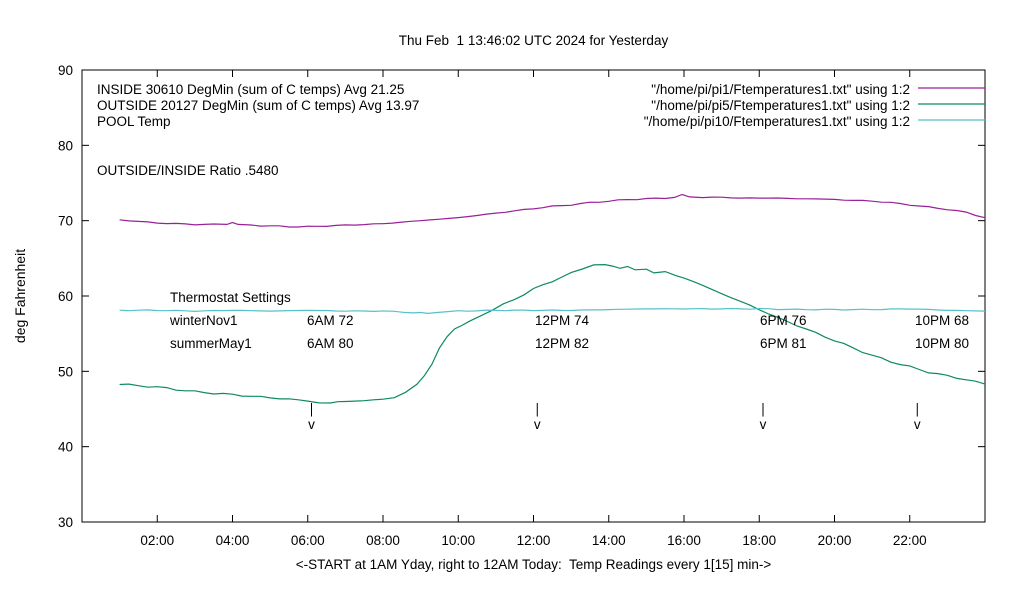 Image resolution: width=1020 pixels, height=600 pixels. Describe the element at coordinates (157, 540) in the screenshot. I see `x-tick-label: 02:00` at that location.